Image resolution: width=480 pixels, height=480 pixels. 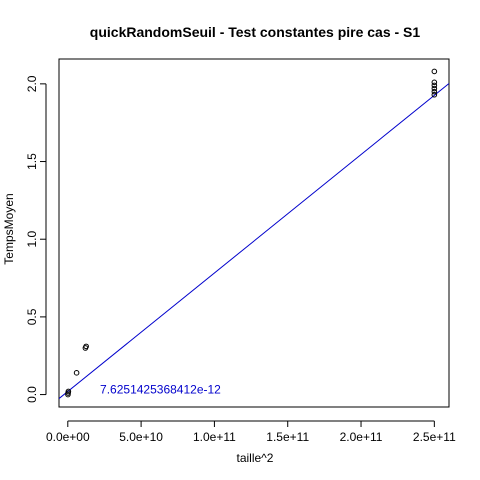 I want to click on x-tick-label: 0.0e+00, so click(x=68, y=437).